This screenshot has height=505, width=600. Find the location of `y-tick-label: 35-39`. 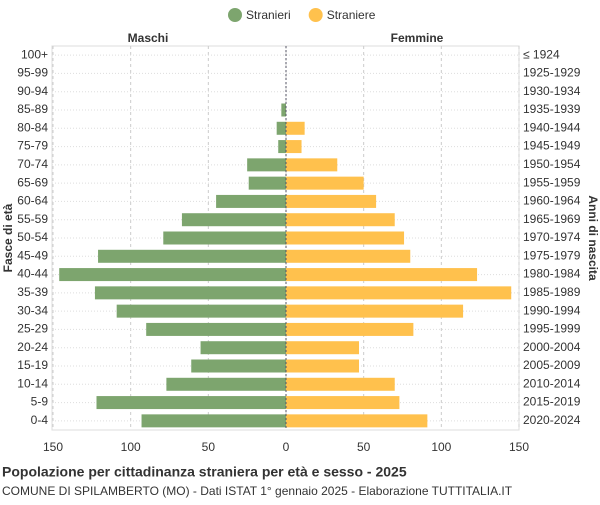

y-tick-label: 35-39 is located at coordinates (32, 292).